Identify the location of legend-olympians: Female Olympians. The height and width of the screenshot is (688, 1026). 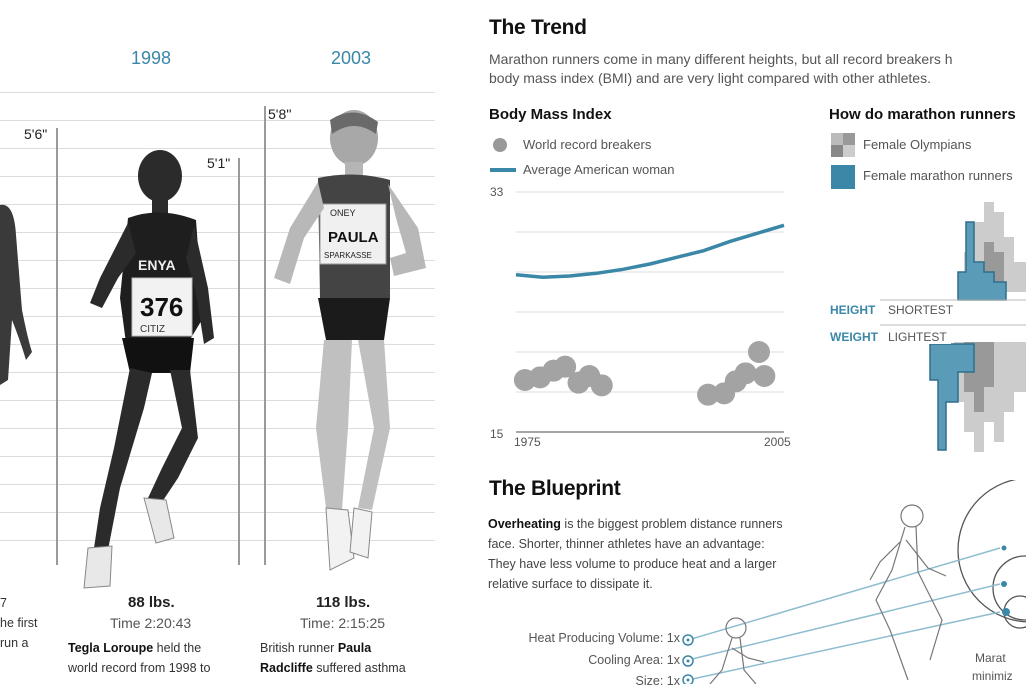
(917, 144).